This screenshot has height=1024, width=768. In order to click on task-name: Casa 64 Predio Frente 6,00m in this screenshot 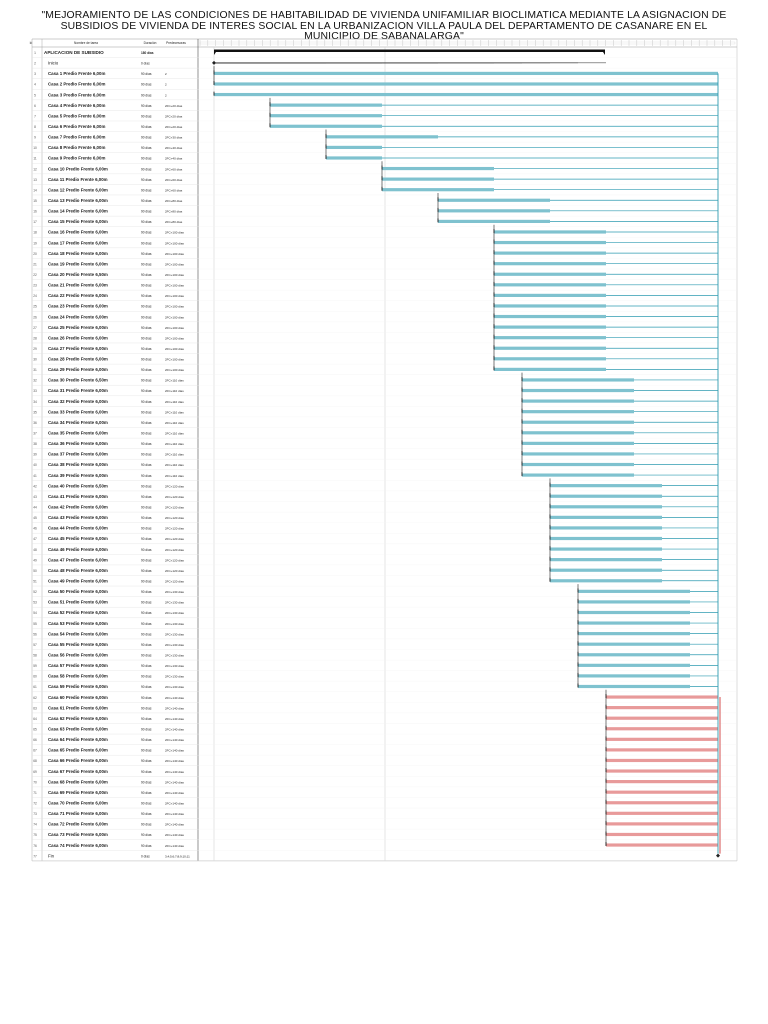, I will do `click(78, 739)`.